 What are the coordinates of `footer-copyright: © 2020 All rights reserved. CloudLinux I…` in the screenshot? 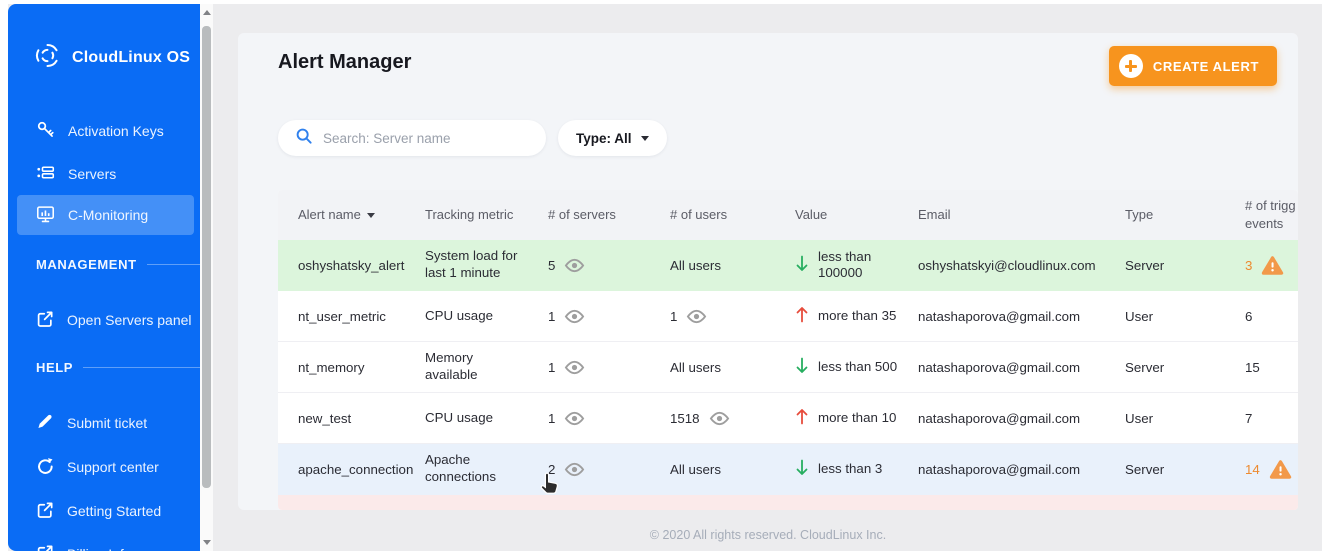 It's located at (768, 535).